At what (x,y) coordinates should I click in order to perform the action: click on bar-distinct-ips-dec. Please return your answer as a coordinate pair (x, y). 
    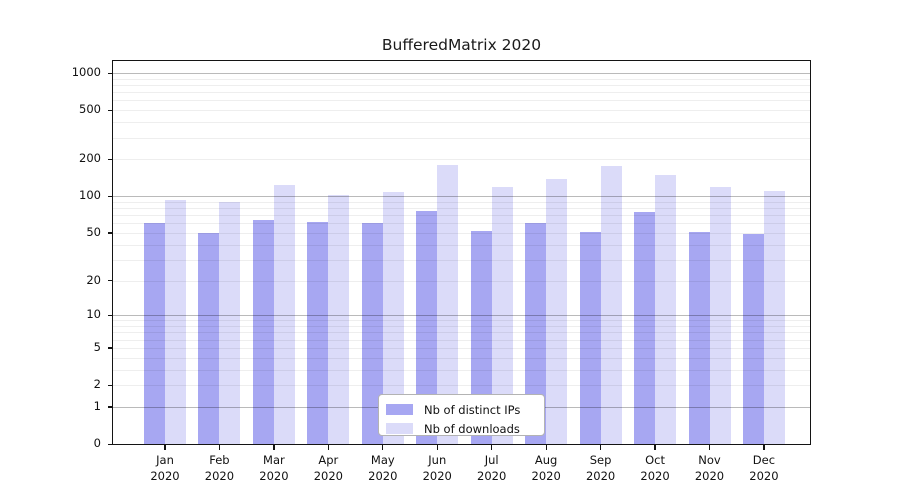
    Looking at the image, I should click on (753, 338).